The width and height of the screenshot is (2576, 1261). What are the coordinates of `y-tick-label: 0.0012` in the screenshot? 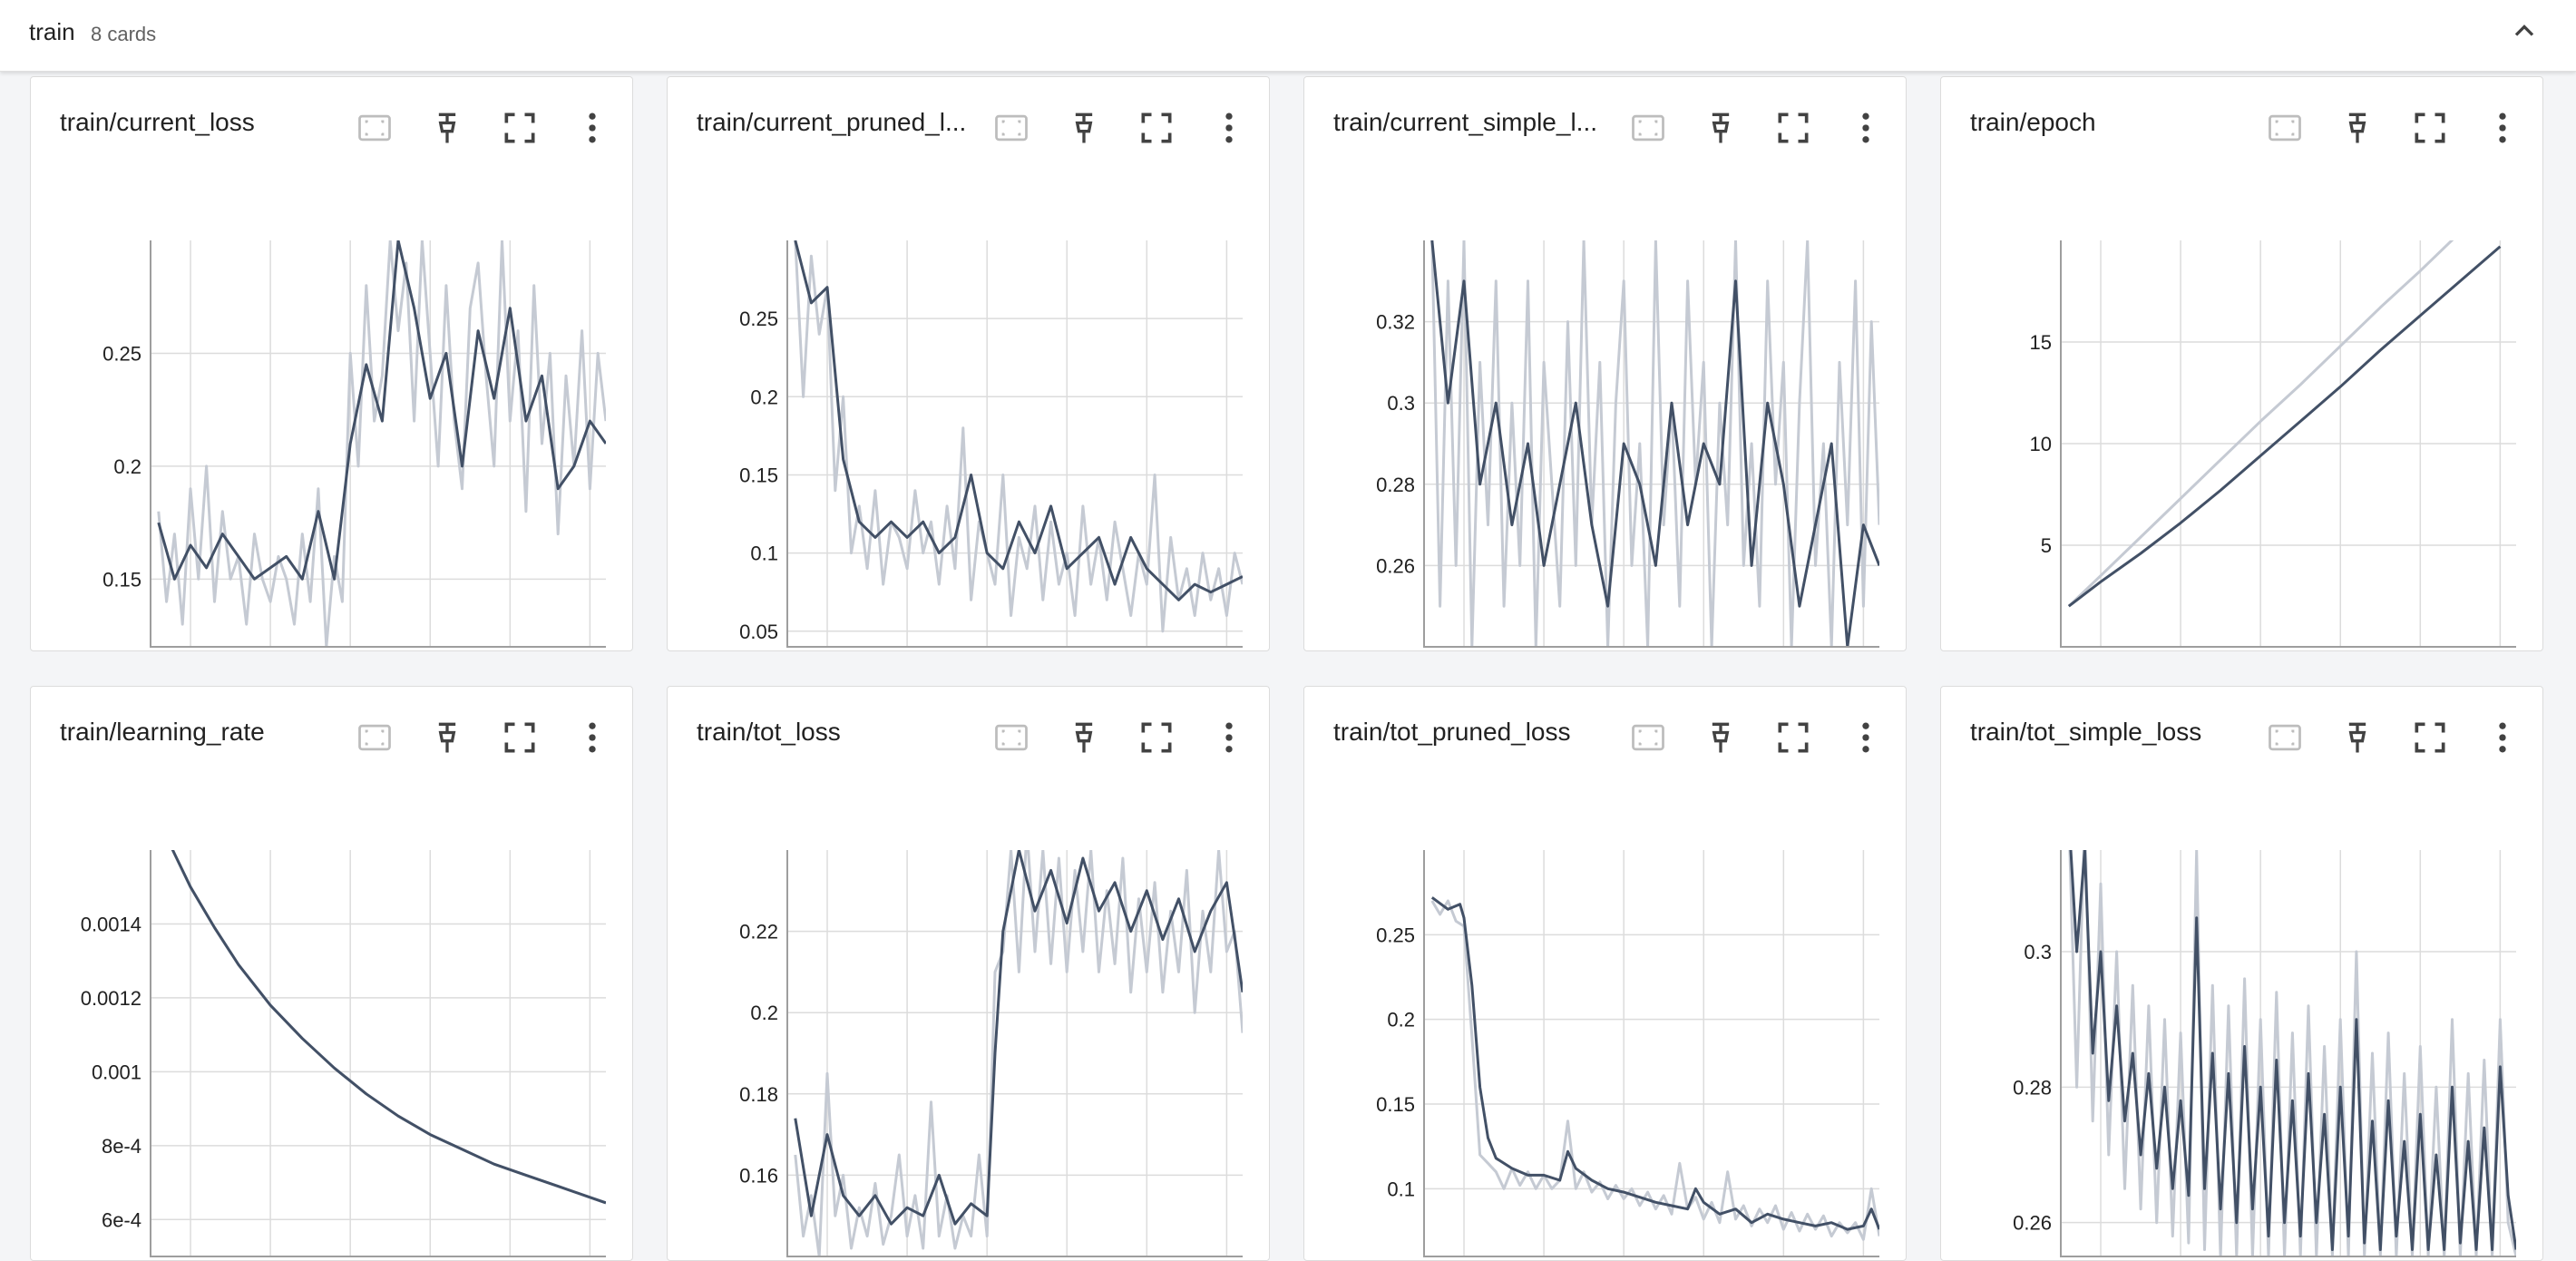 It's located at (111, 998).